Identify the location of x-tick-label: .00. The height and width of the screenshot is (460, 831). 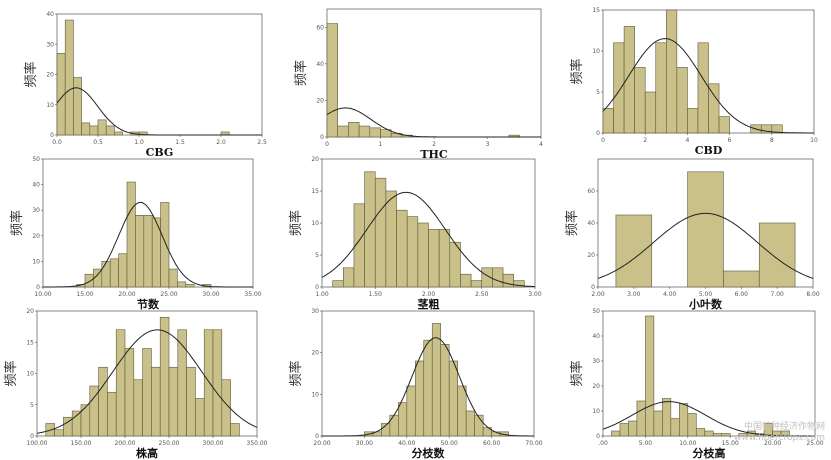
(603, 443).